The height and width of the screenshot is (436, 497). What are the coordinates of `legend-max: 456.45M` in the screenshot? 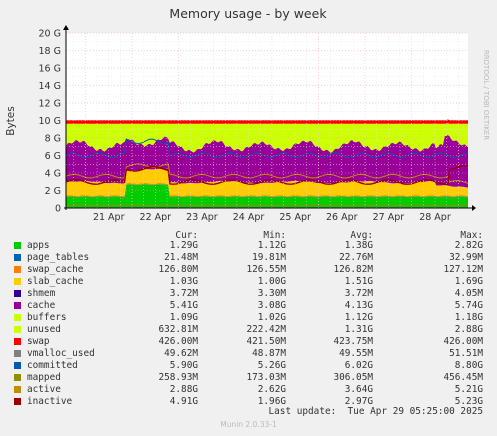 It's located at (463, 377).